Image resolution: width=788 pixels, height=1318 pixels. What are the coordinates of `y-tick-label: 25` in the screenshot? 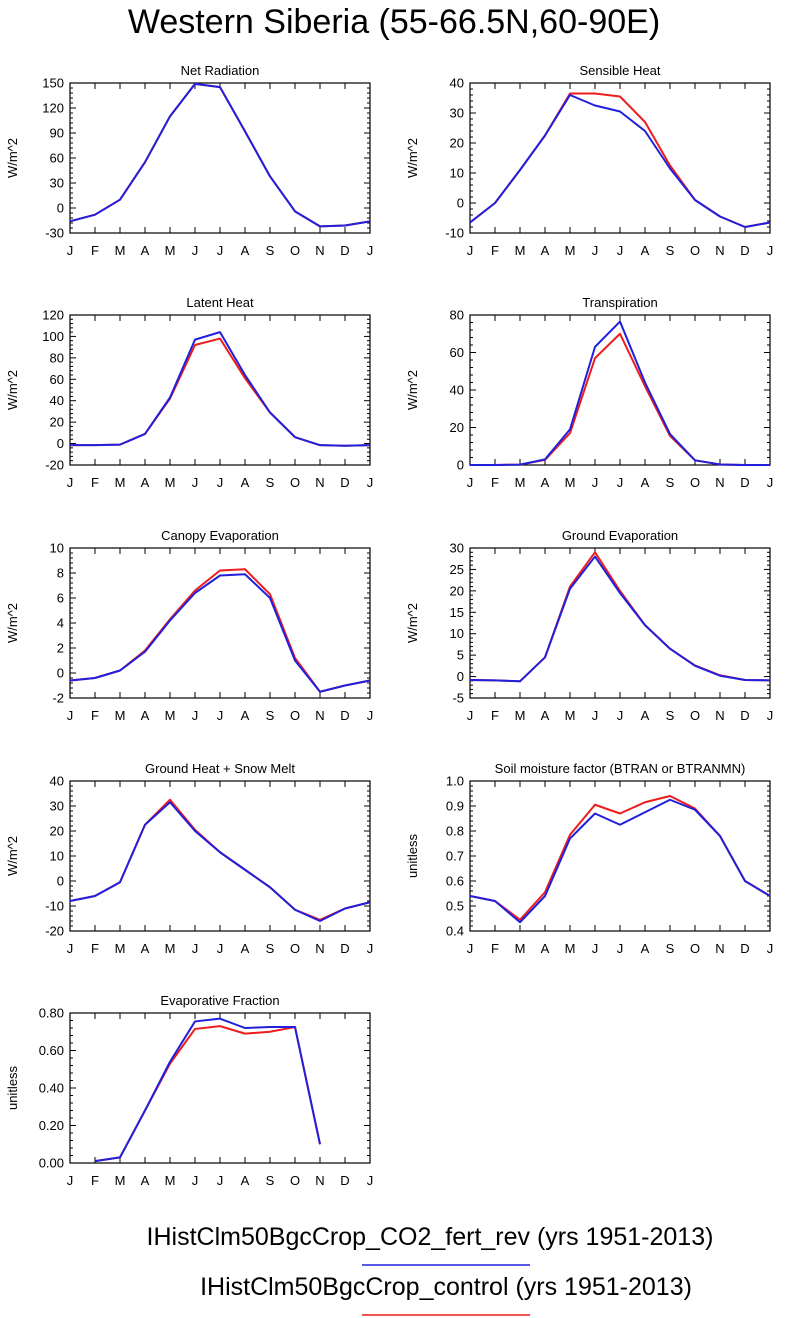 It's located at (457, 569).